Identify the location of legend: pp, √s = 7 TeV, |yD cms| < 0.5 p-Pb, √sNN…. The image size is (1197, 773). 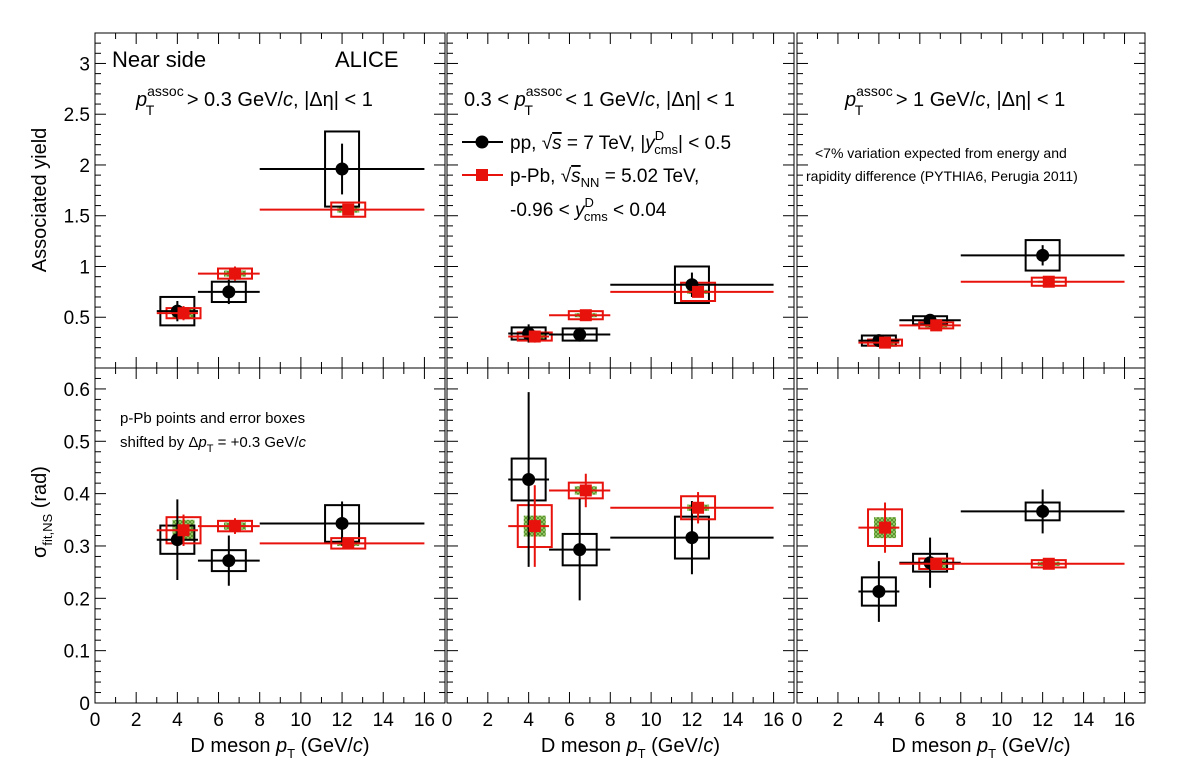
(596, 176).